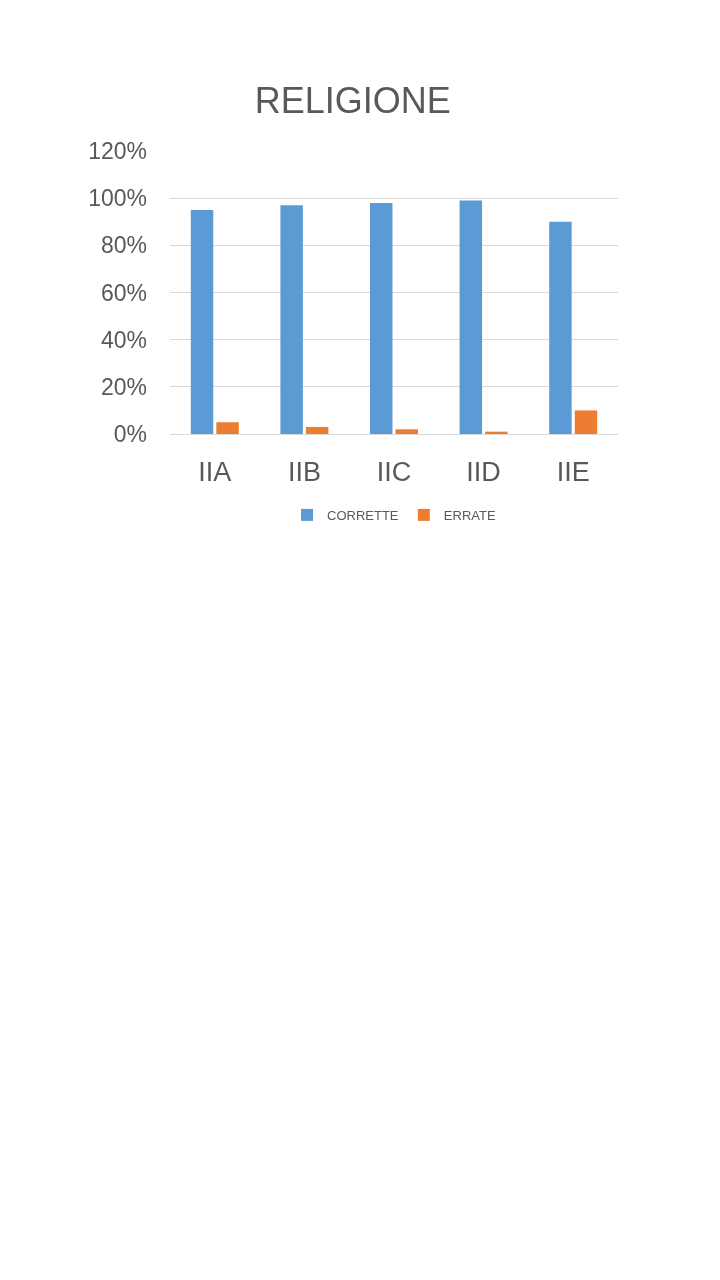  I want to click on y-tick-label: 80%, so click(123, 245).